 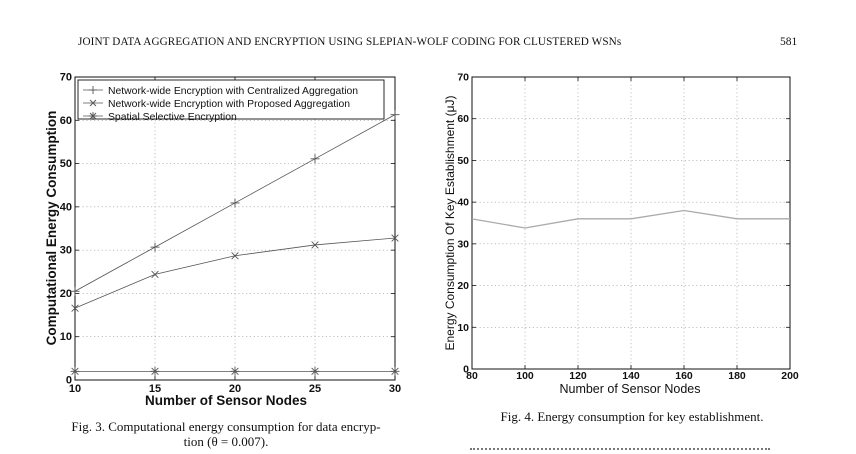 I want to click on x-tick-label: 10, so click(x=75, y=389).